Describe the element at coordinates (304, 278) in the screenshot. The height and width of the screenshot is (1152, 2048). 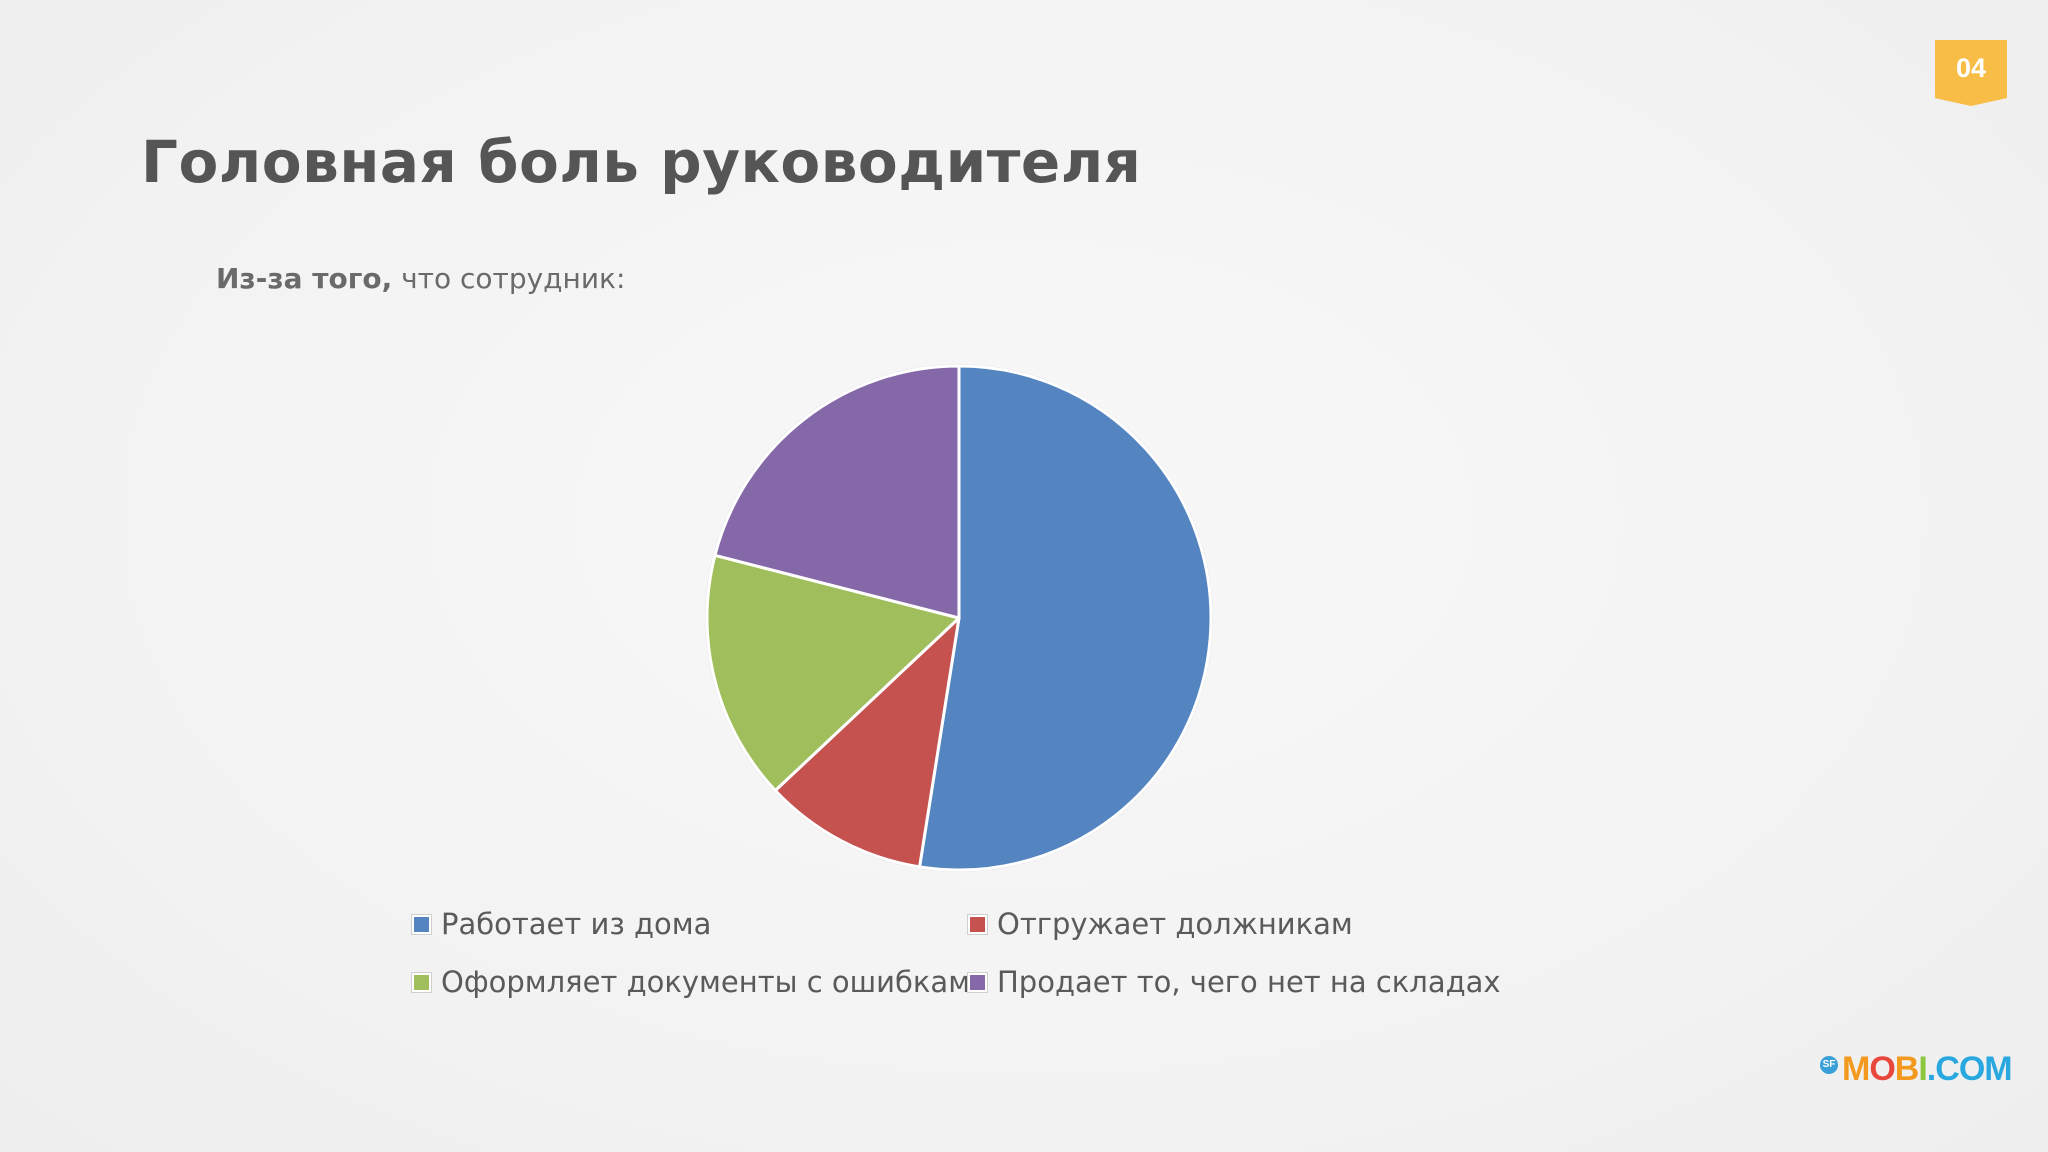
I see `subtitle-bold: Из-за того,` at that location.